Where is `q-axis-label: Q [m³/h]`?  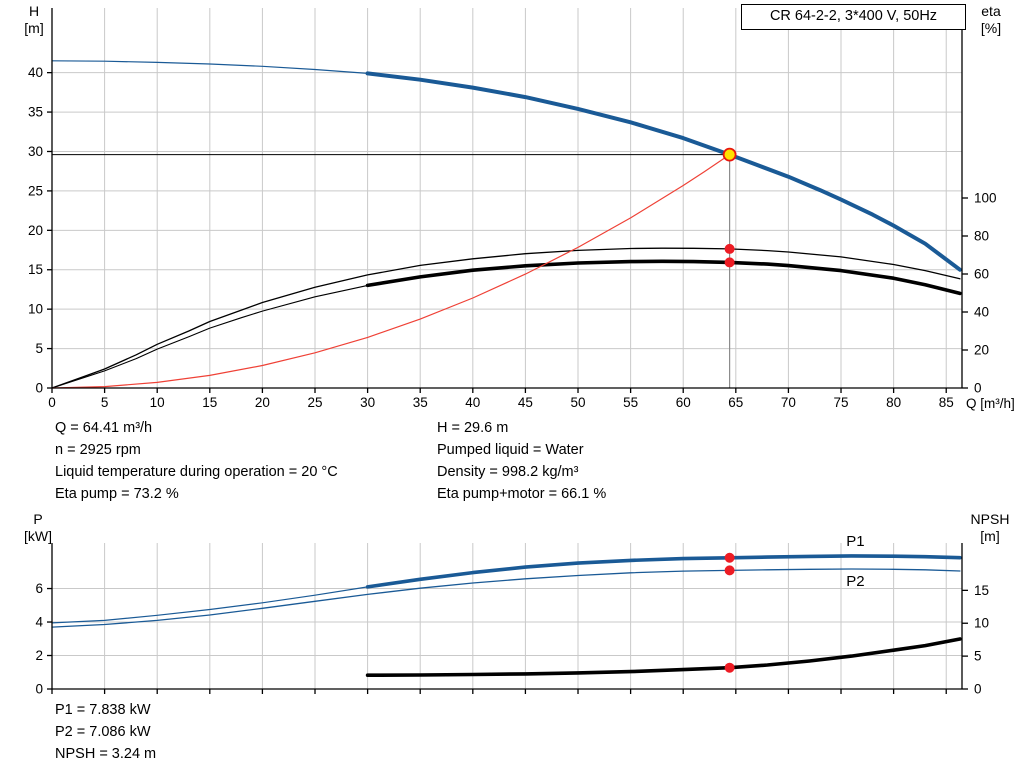
q-axis-label: Q [m³/h] is located at coordinates (990, 403).